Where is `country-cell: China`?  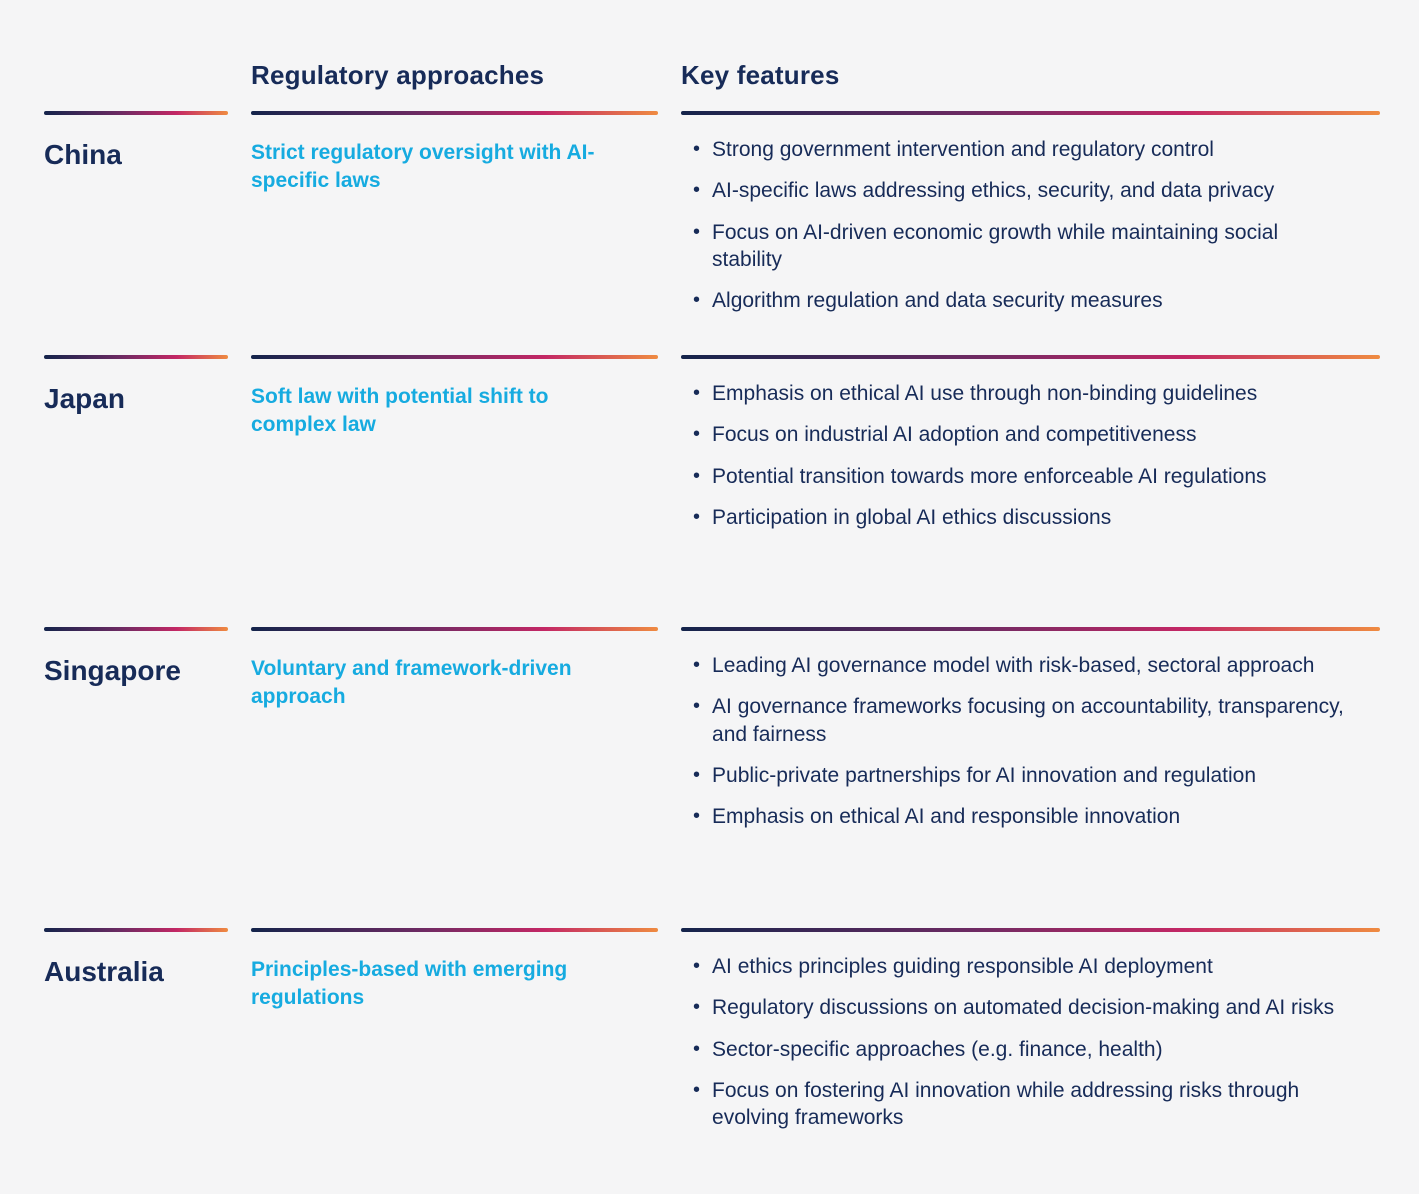 country-cell: China is located at coordinates (136, 233).